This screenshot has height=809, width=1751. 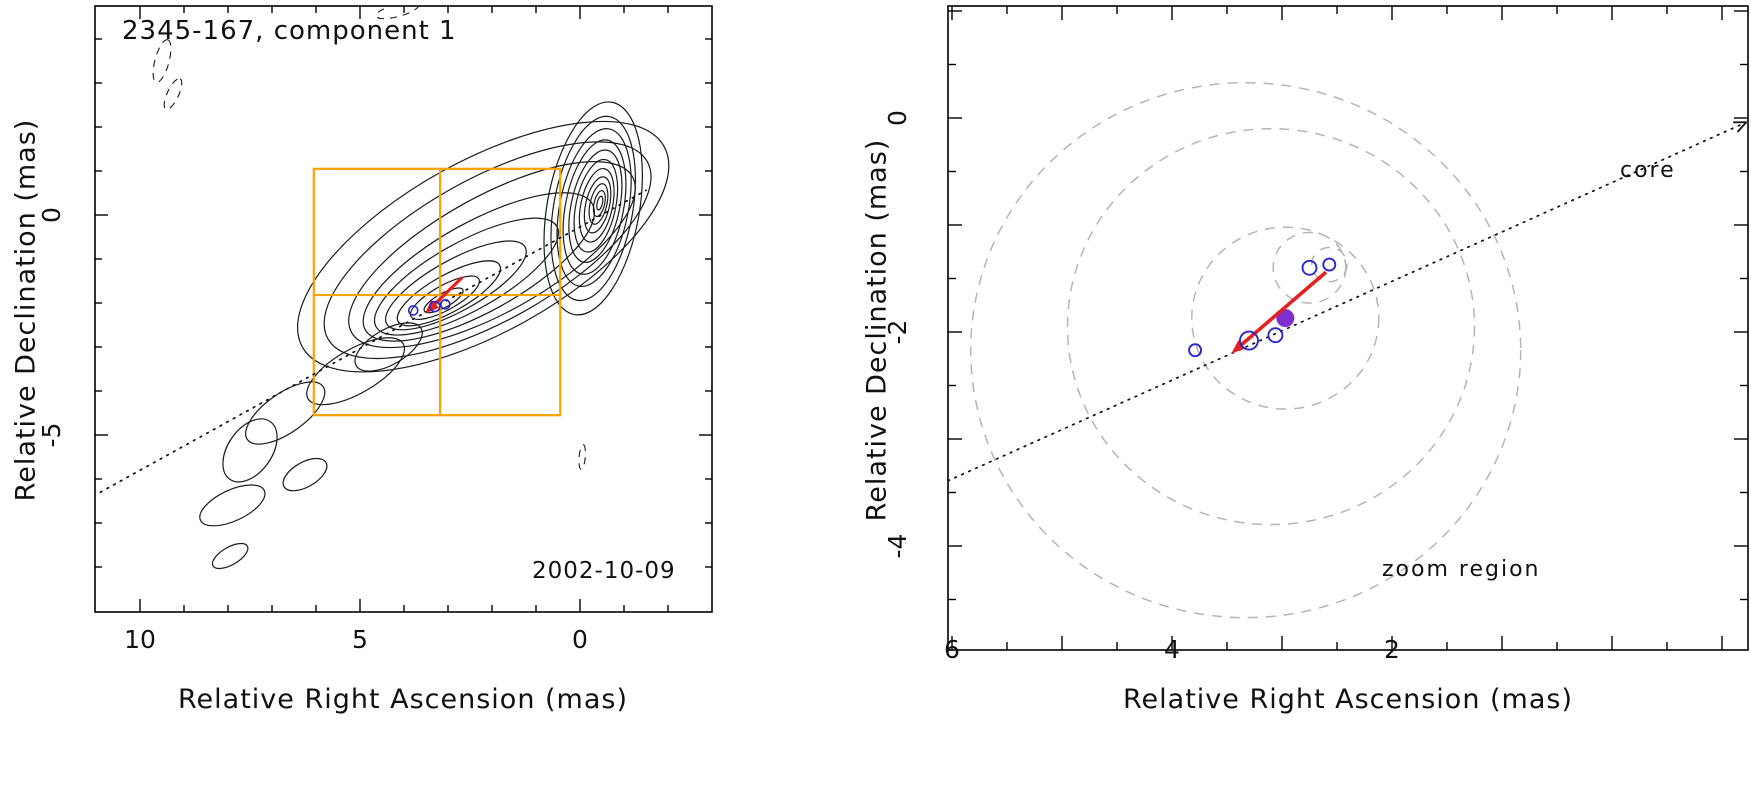 I want to click on left-x-axis-title: Relative Right Ascension (mas), so click(x=403, y=699).